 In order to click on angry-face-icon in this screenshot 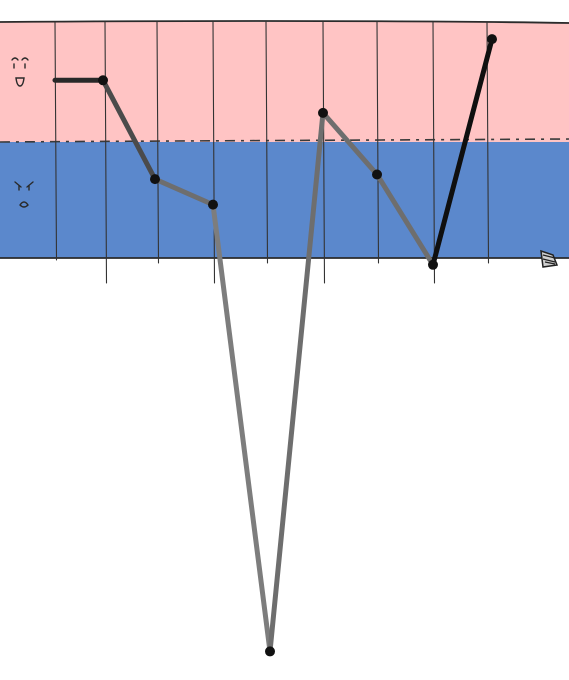, I will do `click(24, 194)`.